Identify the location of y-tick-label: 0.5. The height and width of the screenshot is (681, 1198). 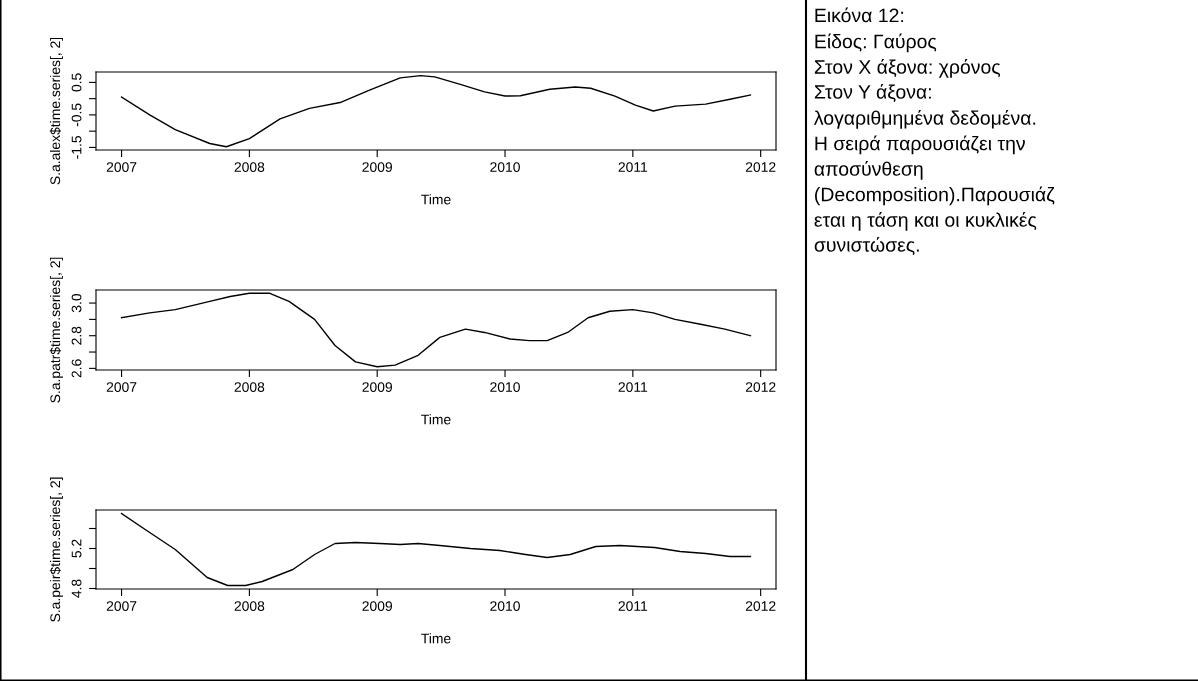
(76, 82).